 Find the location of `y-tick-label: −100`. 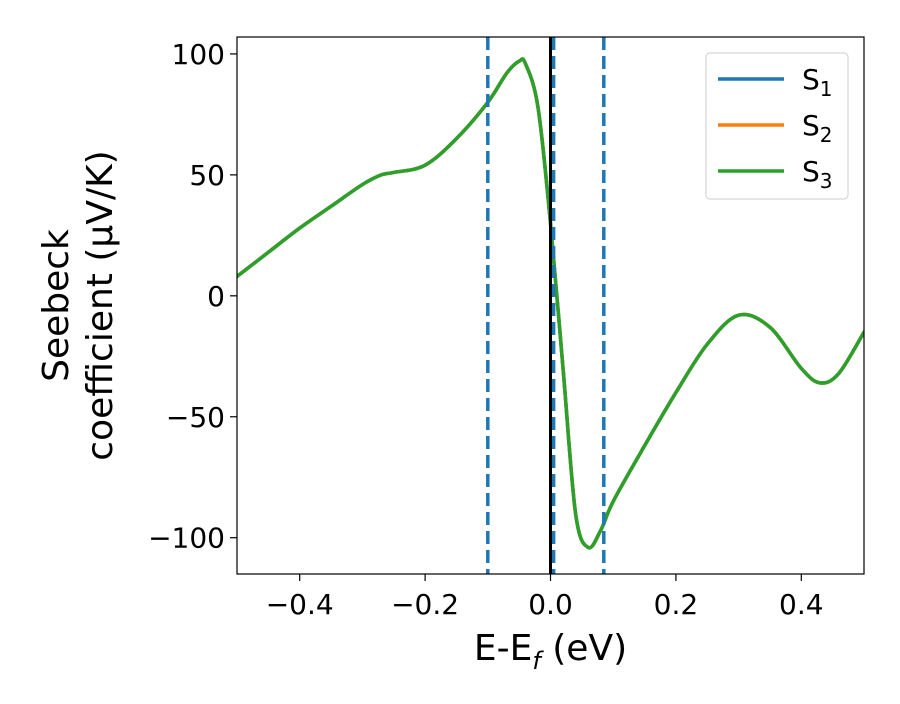

y-tick-label: −100 is located at coordinates (186, 538).